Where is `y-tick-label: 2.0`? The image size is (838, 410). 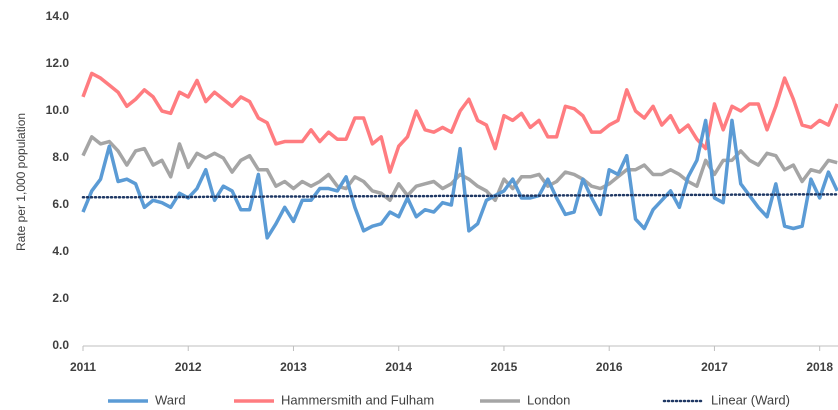 y-tick-label: 2.0 is located at coordinates (60, 298).